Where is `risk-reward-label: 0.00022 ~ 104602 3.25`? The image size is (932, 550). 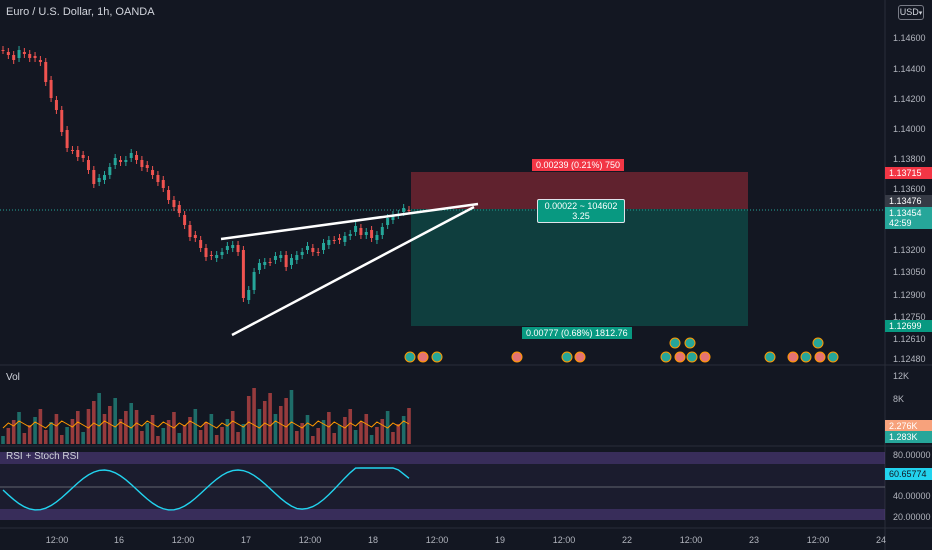 risk-reward-label: 0.00022 ~ 104602 3.25 is located at coordinates (581, 211).